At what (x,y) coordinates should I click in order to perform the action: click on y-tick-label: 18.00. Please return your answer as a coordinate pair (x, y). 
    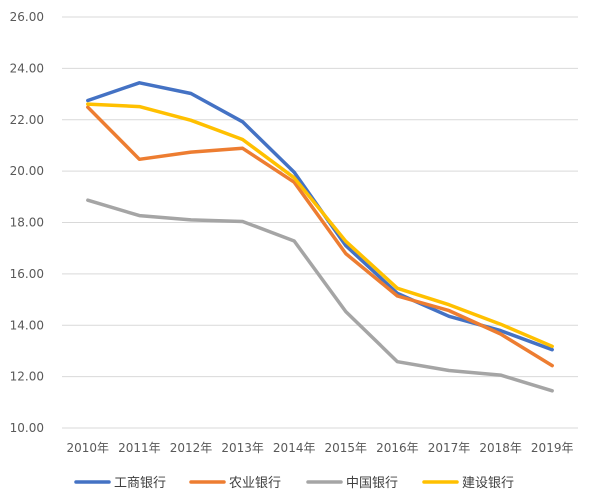
    Looking at the image, I should click on (27, 223).